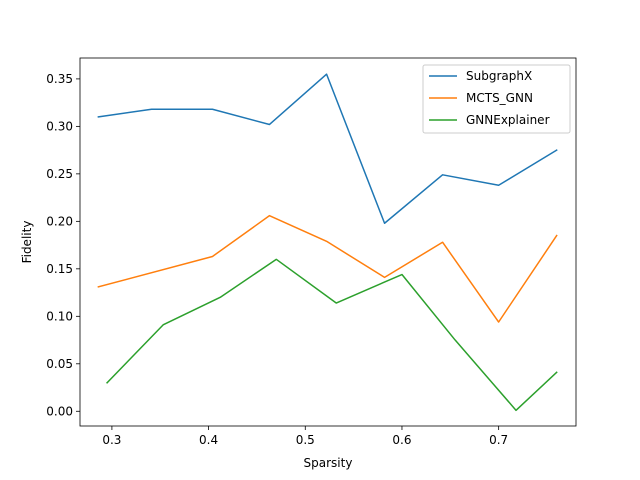  What do you see at coordinates (59, 79) in the screenshot?
I see `y-tick-label: 0.35` at bounding box center [59, 79].